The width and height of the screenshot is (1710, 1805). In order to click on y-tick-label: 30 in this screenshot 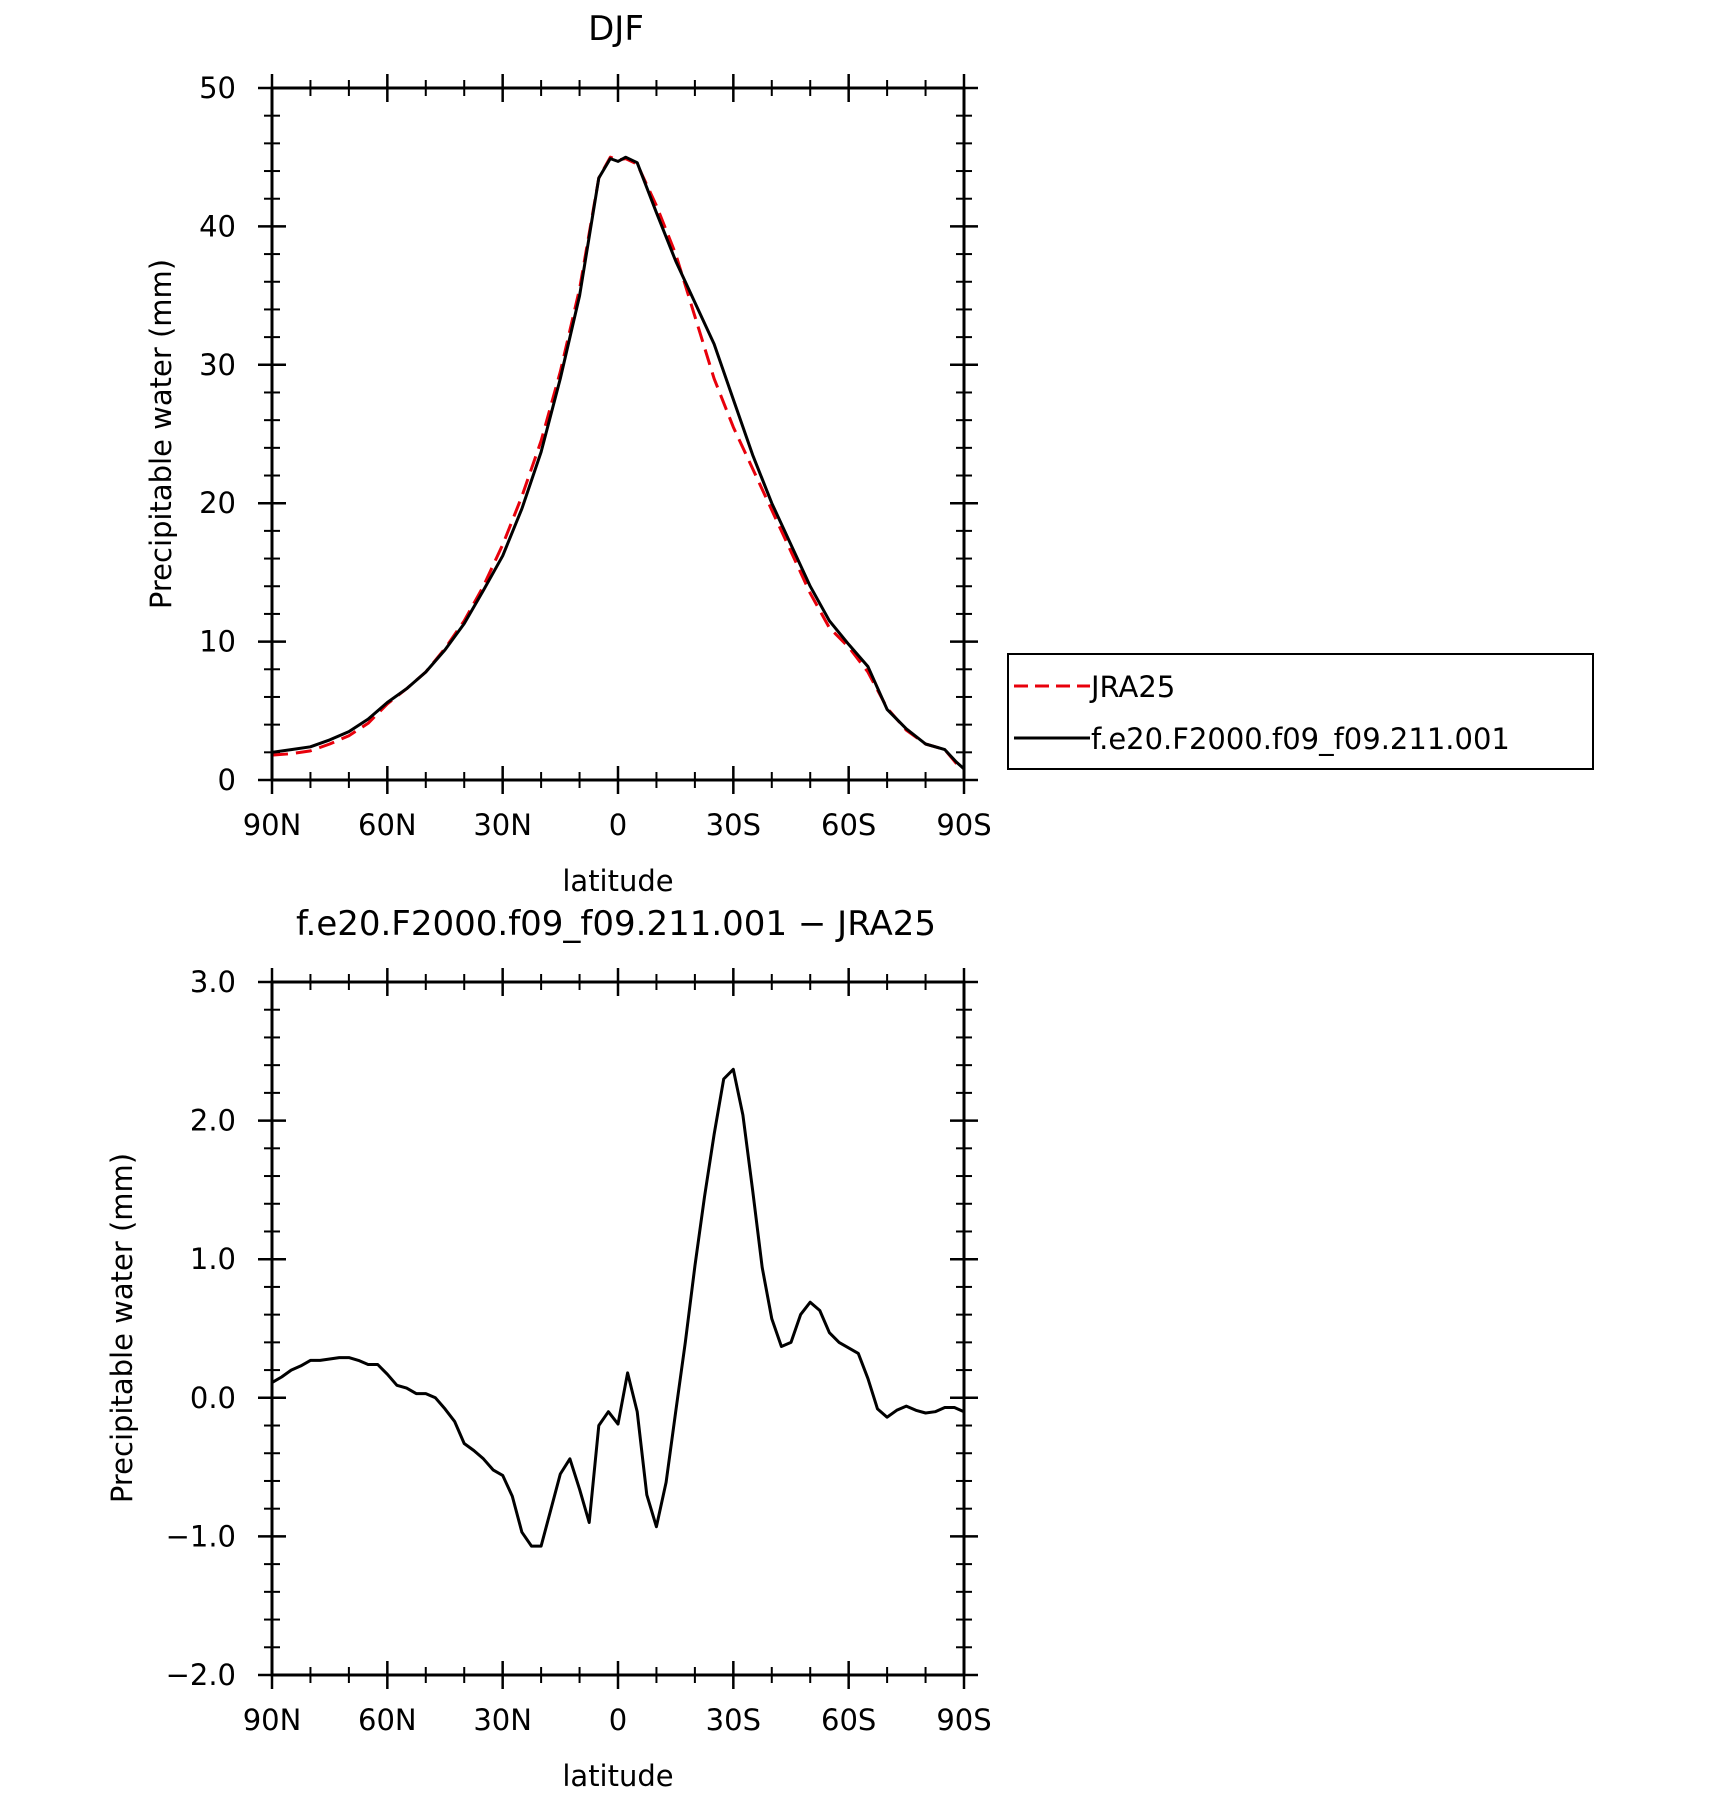, I will do `click(217, 365)`.